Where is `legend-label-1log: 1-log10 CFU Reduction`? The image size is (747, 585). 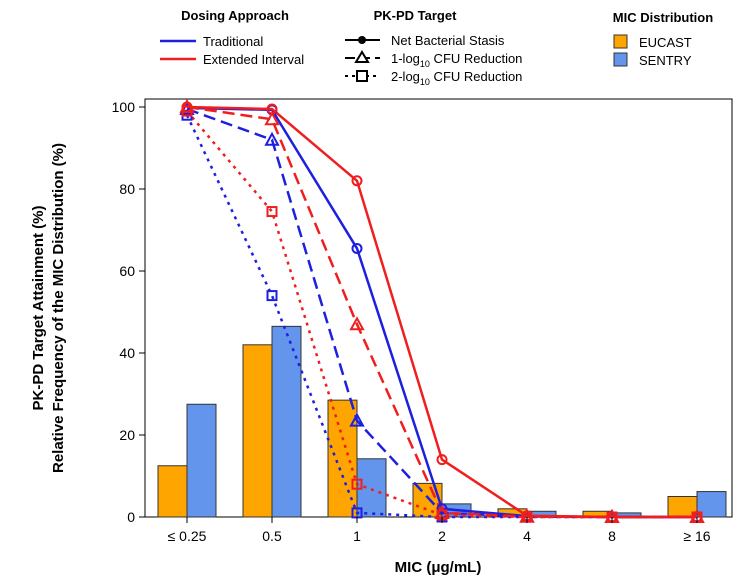 legend-label-1log: 1-log10 CFU Reduction is located at coordinates (456, 60).